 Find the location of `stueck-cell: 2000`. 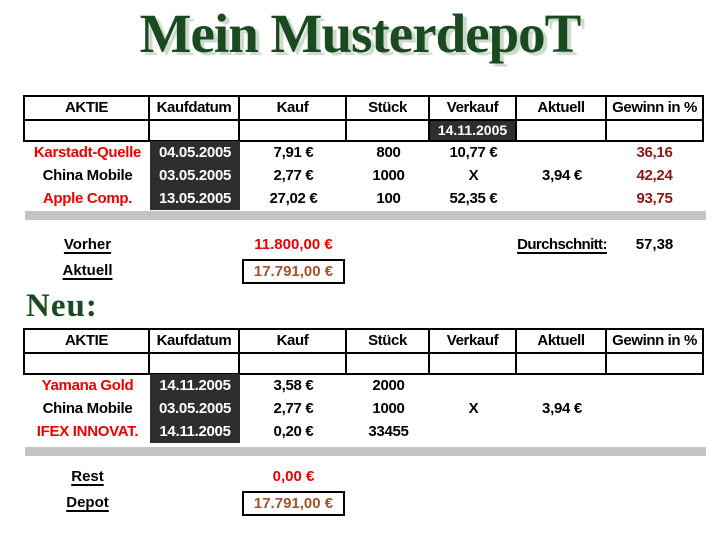

stueck-cell: 2000 is located at coordinates (388, 385).